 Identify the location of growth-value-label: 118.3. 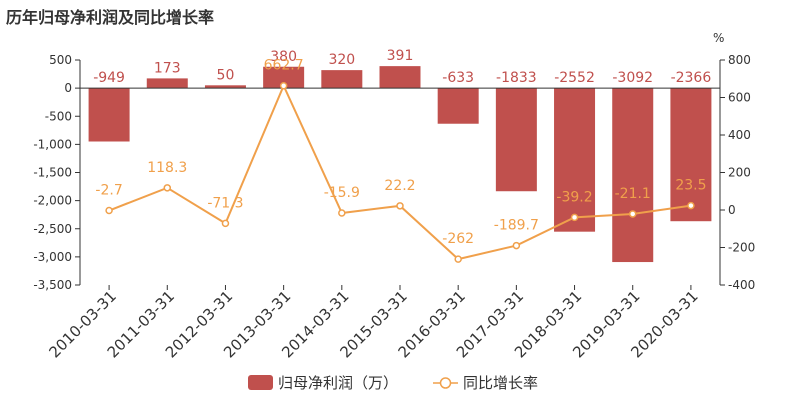
(167, 168).